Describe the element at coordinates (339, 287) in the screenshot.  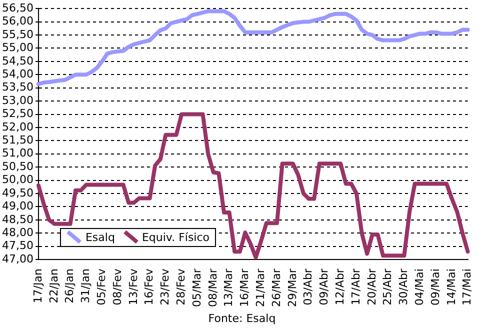
I see `x-tick-label: 12/Abr` at that location.